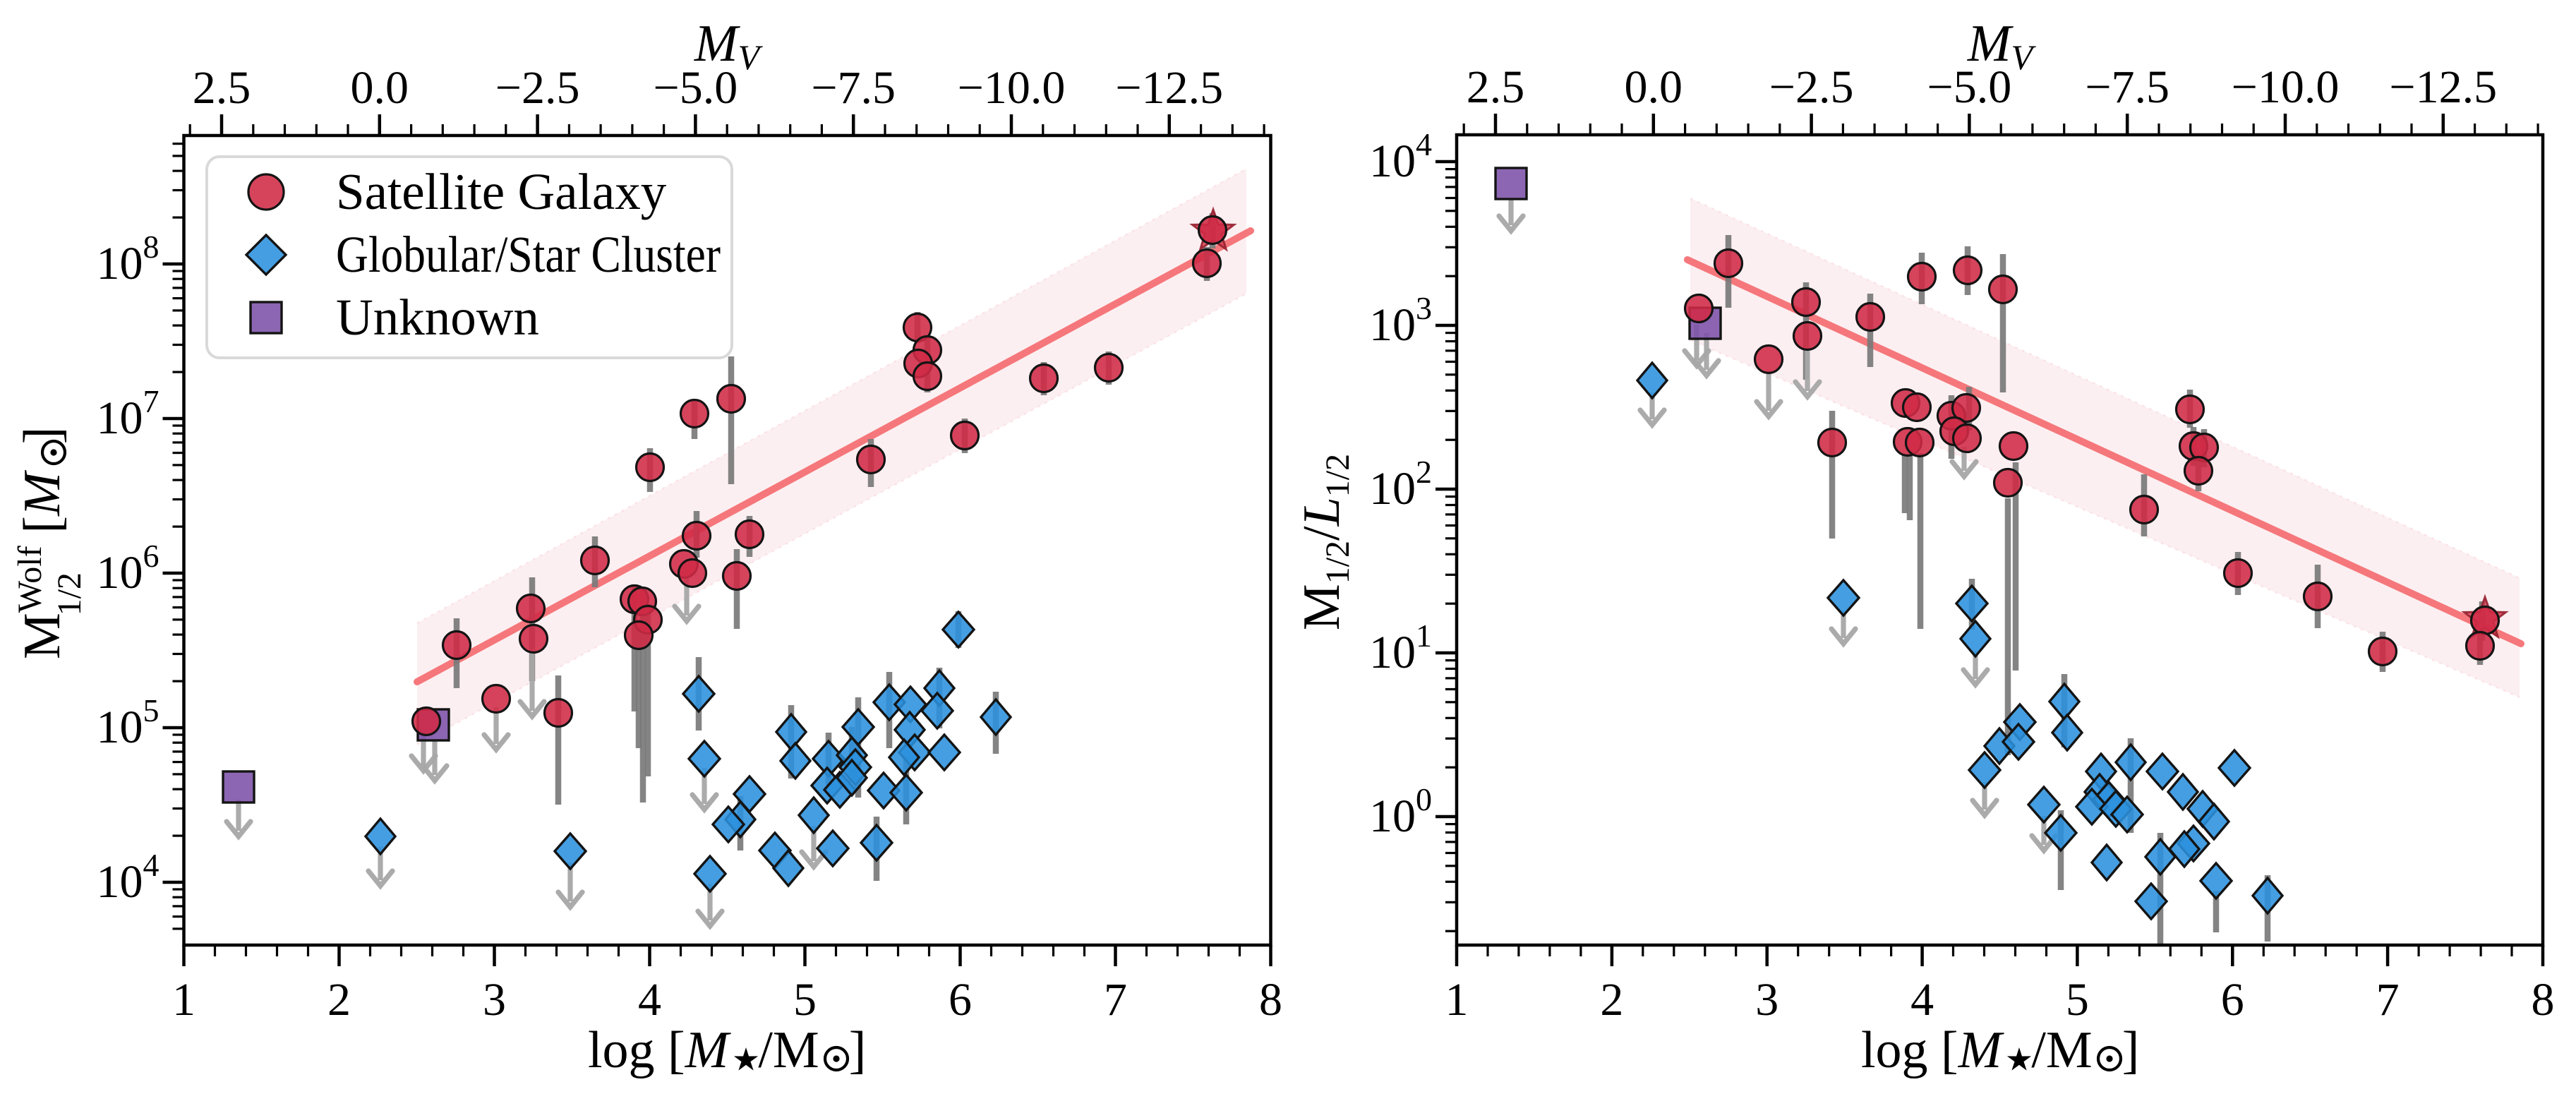 Image resolution: width=2576 pixels, height=1094 pixels. Describe the element at coordinates (128, 259) in the screenshot. I see `svg-text: 10⁸` at that location.